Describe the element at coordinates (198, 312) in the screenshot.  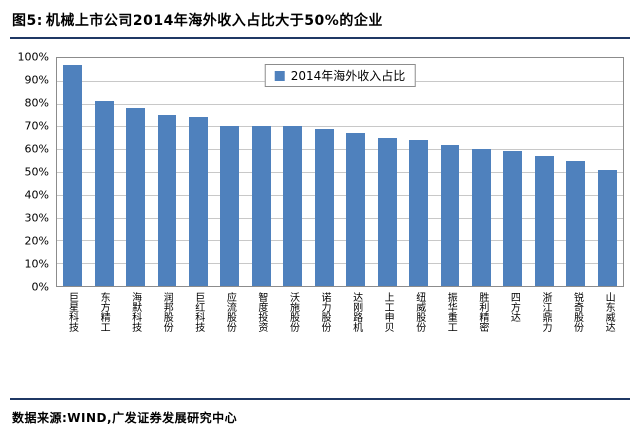
I see `x-category-label: 巨红科技` at that location.